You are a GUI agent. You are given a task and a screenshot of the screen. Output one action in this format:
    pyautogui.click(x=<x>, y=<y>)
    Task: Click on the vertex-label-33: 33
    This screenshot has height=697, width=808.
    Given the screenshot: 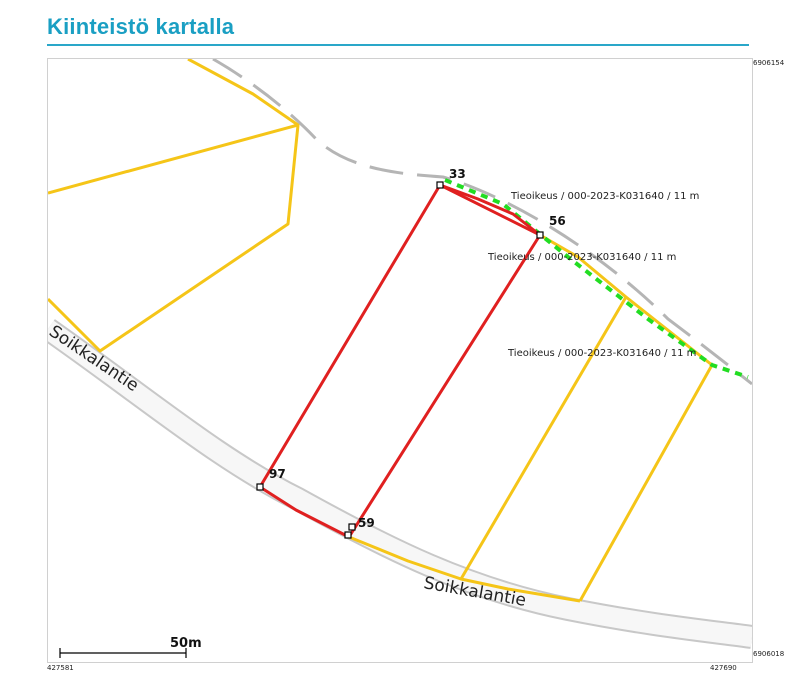 What is the action you would take?
    pyautogui.click(x=457, y=174)
    